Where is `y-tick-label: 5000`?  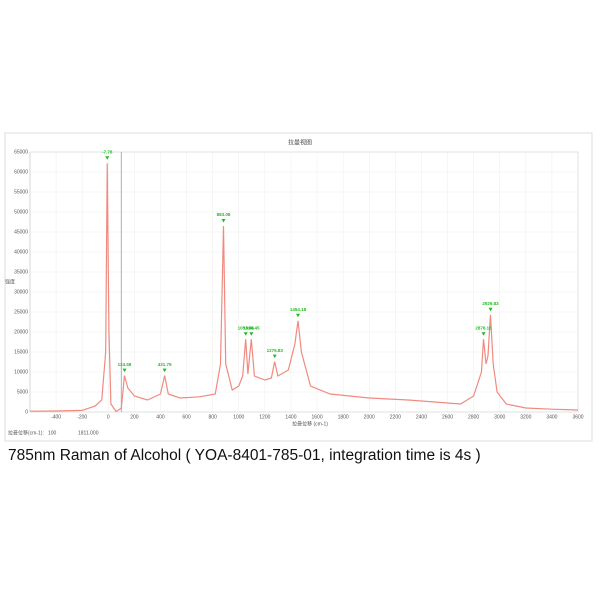
y-tick-label: 5000 is located at coordinates (22, 392).